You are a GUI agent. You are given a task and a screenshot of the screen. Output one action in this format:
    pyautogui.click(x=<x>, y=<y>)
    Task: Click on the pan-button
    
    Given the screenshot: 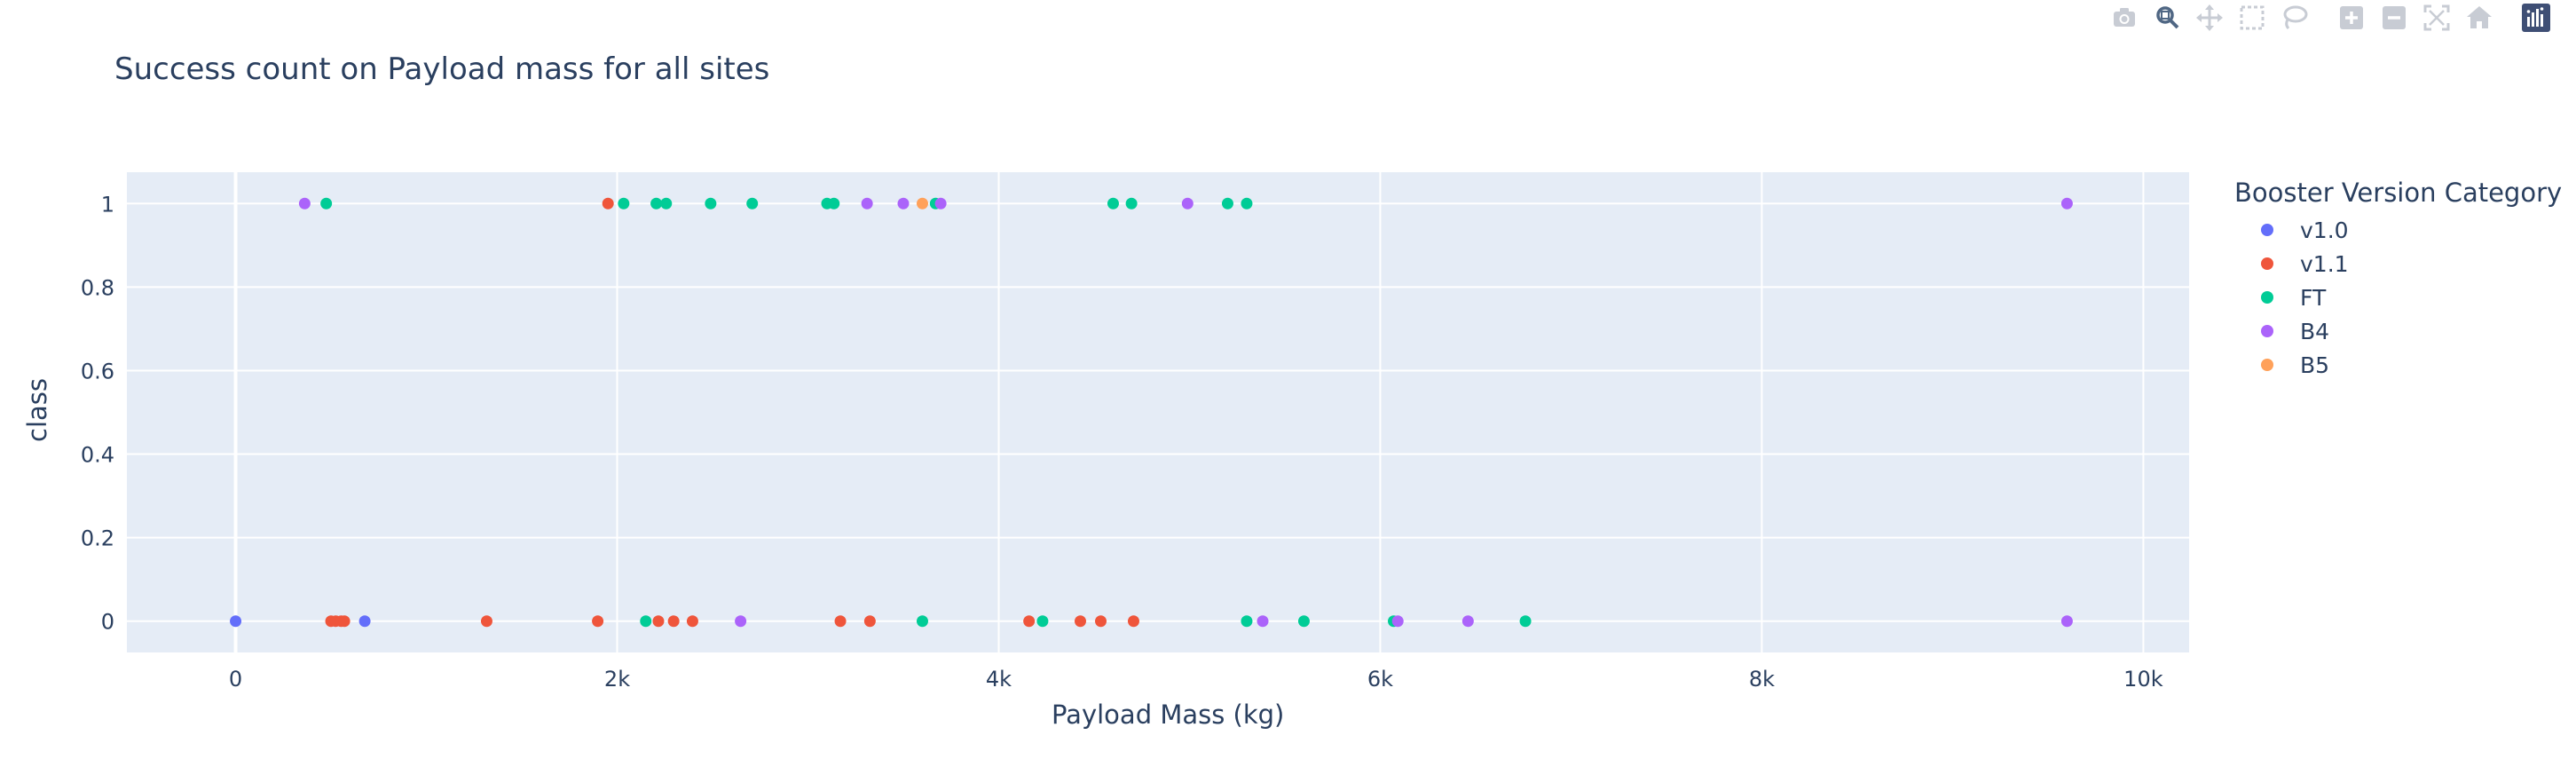 What is the action you would take?
    pyautogui.click(x=2209, y=18)
    